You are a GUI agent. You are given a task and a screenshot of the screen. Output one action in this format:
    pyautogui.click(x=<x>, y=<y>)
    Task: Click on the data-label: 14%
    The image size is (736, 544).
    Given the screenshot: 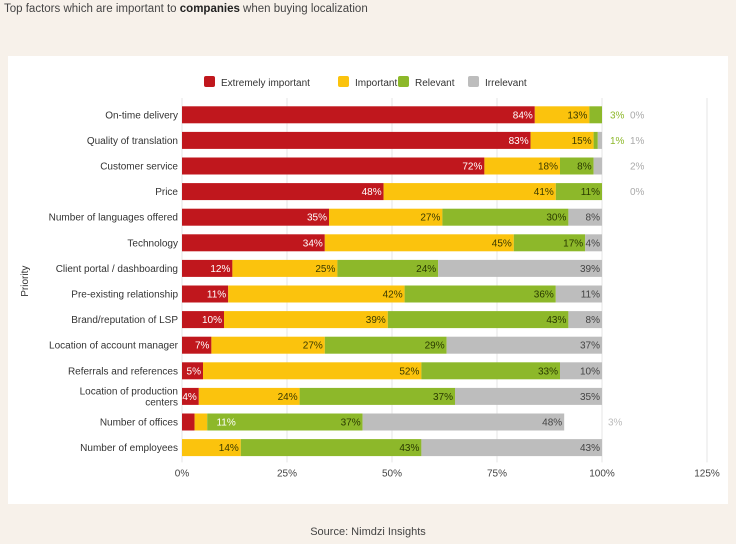 What is the action you would take?
    pyautogui.click(x=229, y=448)
    